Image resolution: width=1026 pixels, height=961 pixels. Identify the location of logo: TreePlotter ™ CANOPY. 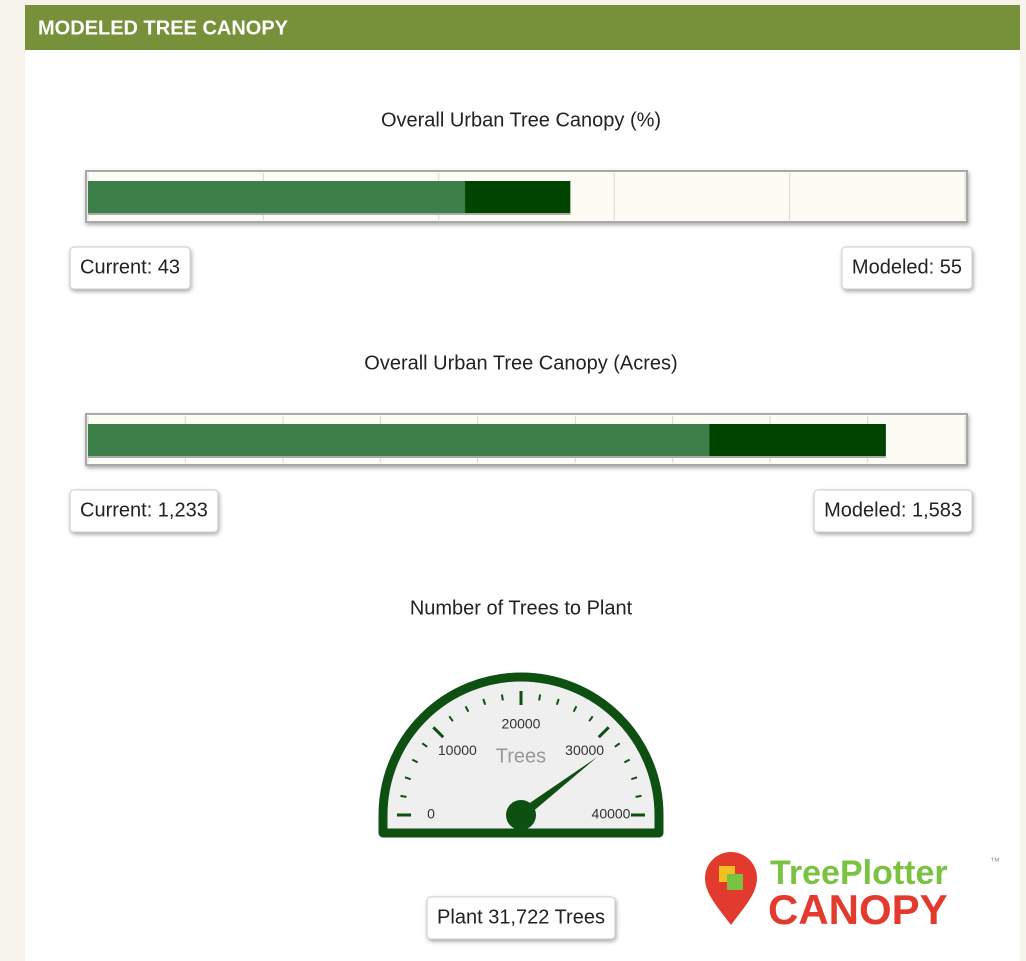
(852, 892).